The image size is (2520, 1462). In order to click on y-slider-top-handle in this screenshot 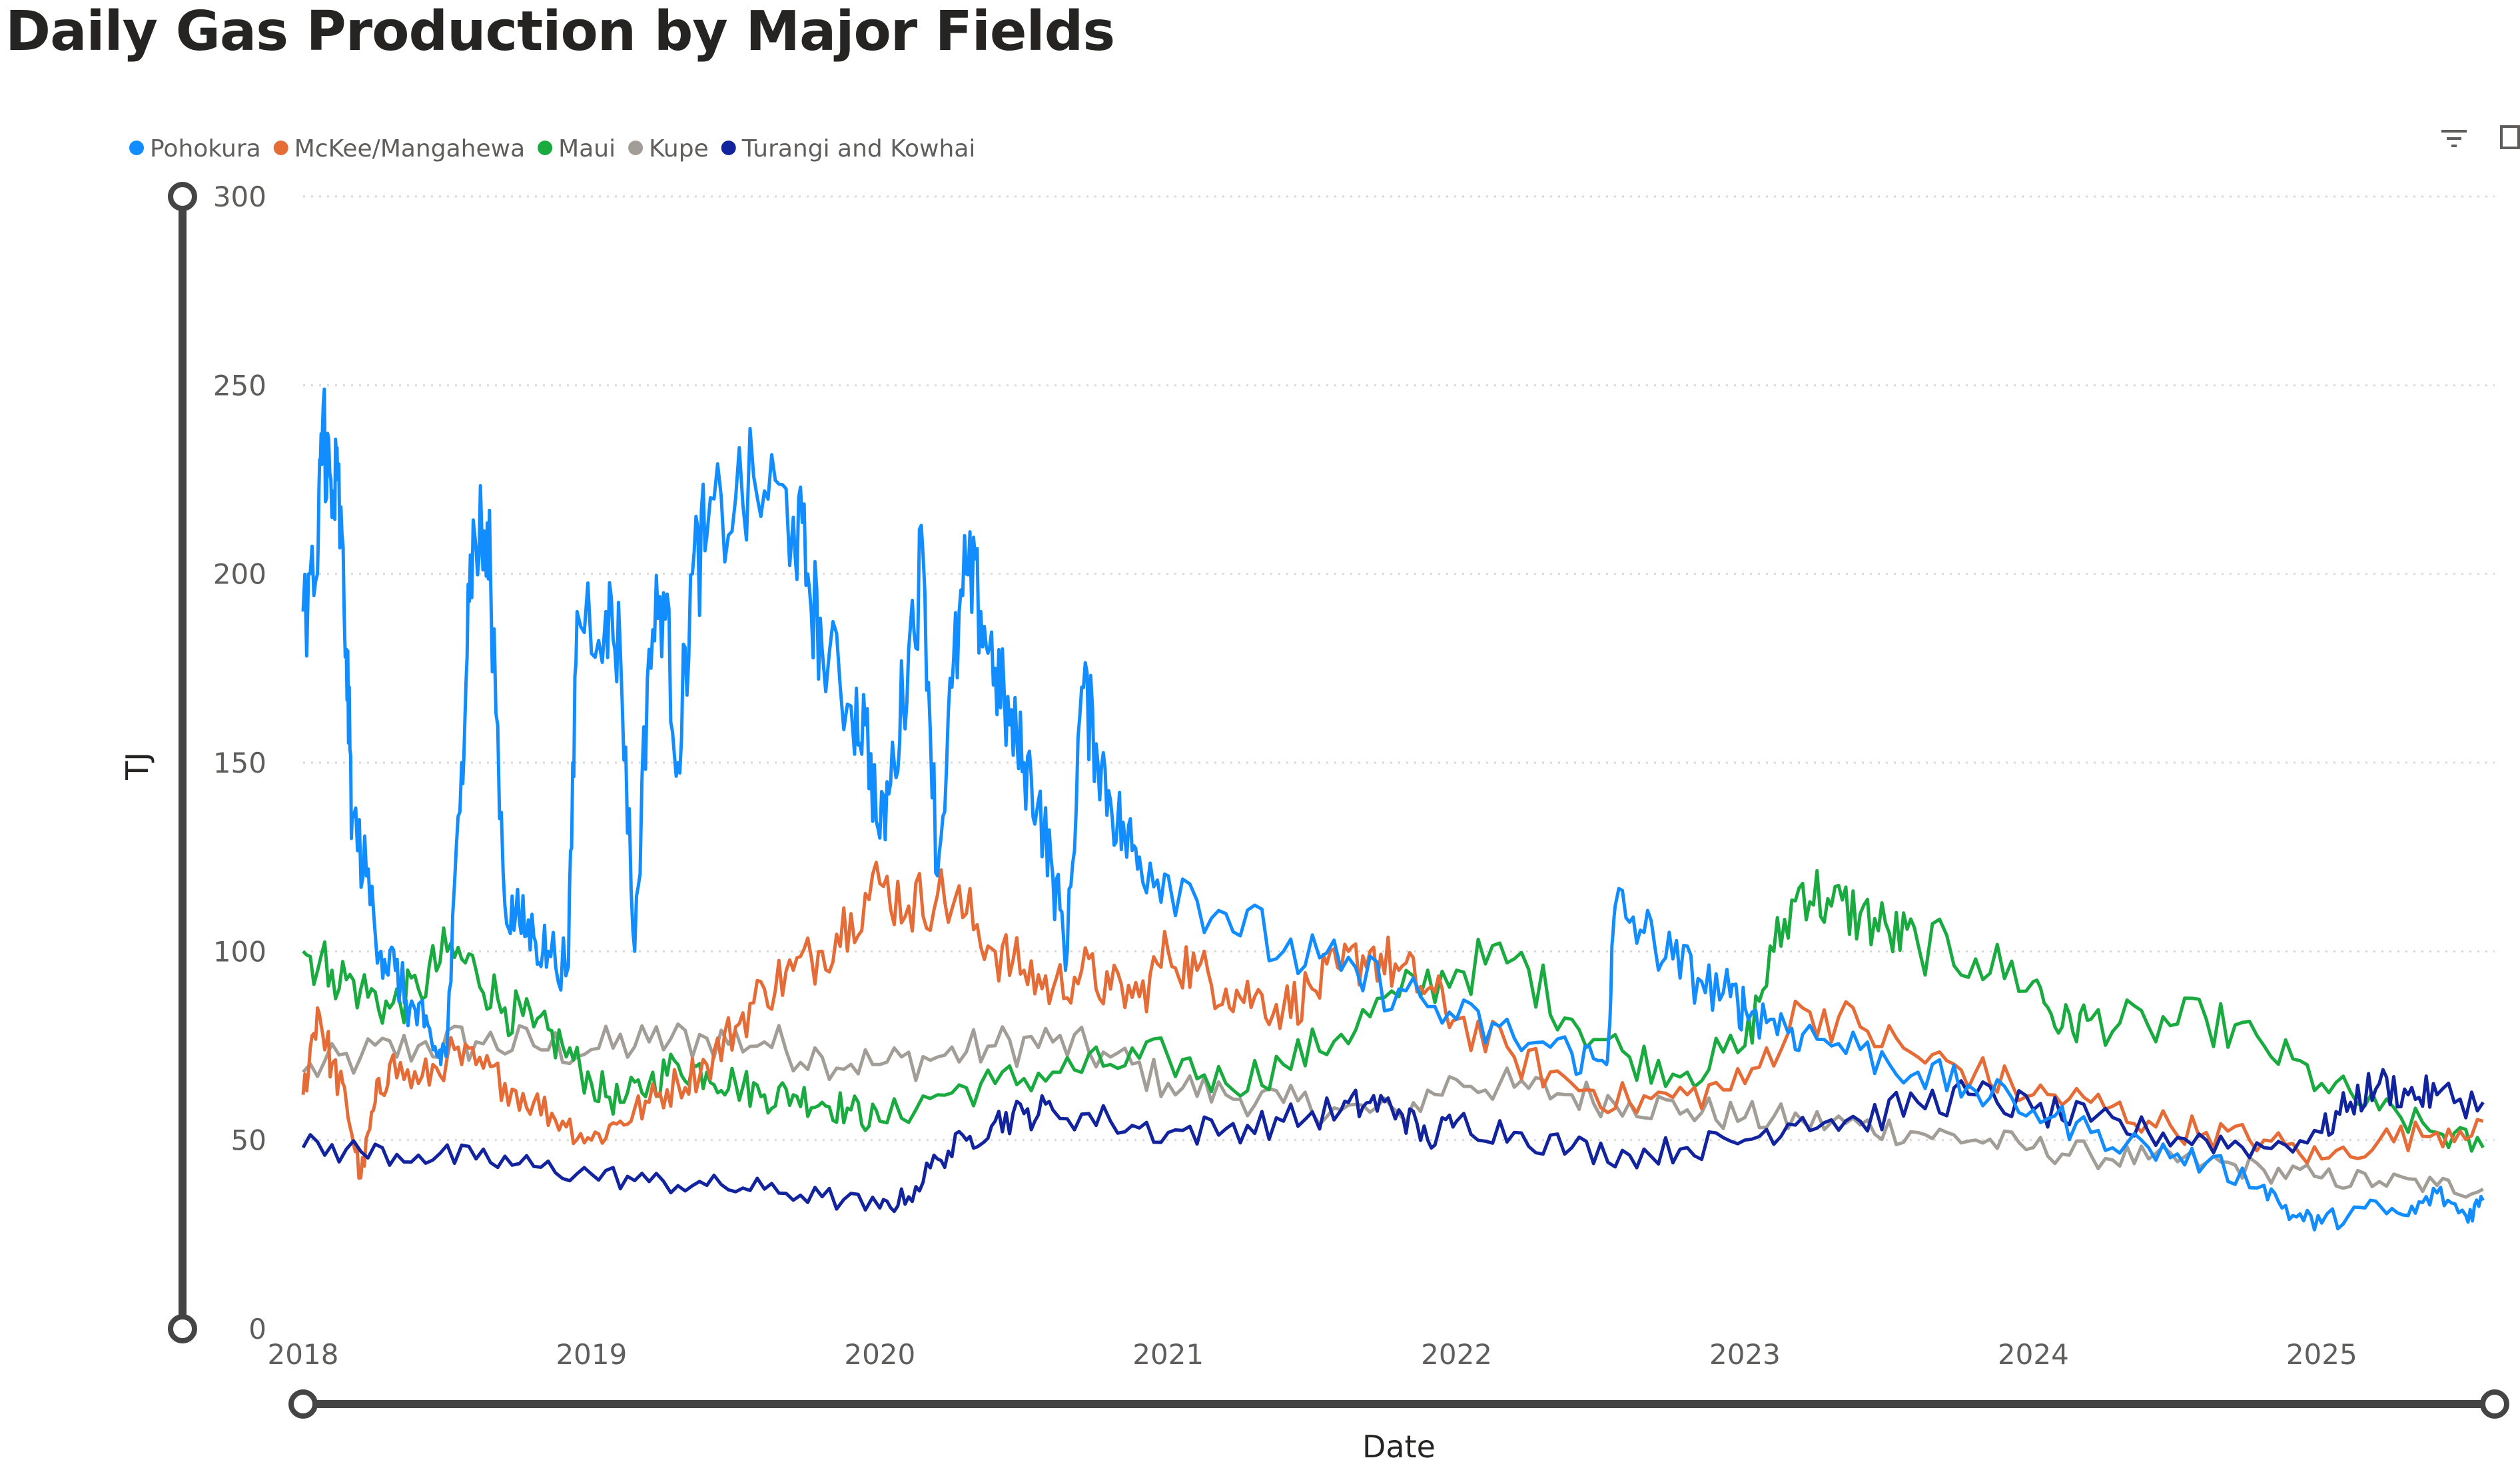, I will do `click(182, 197)`.